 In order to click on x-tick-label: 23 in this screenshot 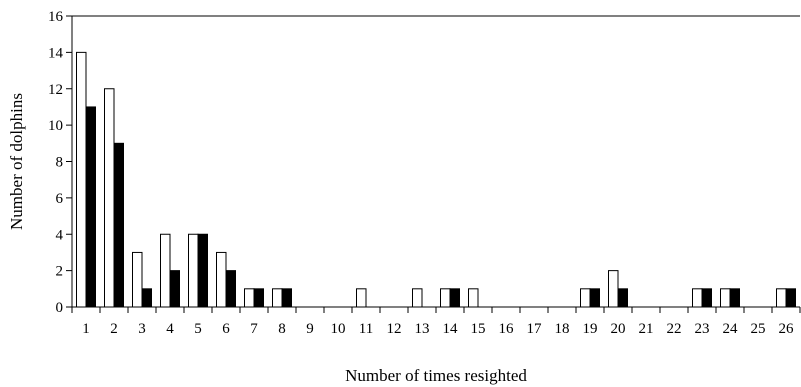, I will do `click(702, 329)`.